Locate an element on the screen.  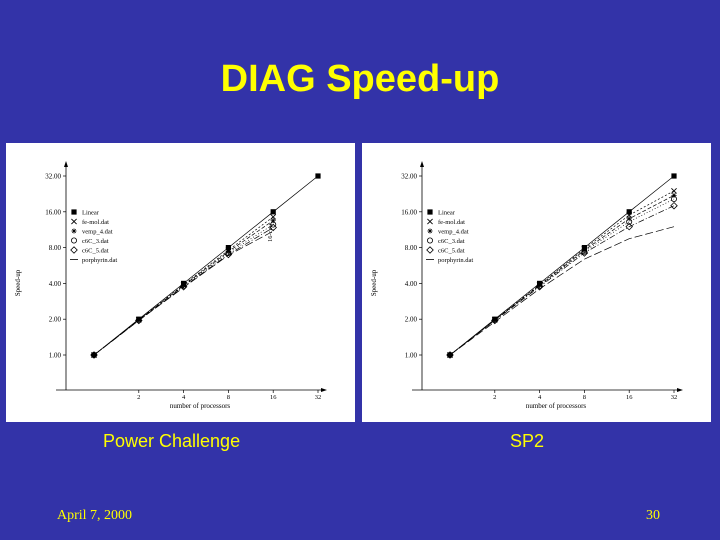
legend-label: vemp_4.dat is located at coordinates (453, 232).